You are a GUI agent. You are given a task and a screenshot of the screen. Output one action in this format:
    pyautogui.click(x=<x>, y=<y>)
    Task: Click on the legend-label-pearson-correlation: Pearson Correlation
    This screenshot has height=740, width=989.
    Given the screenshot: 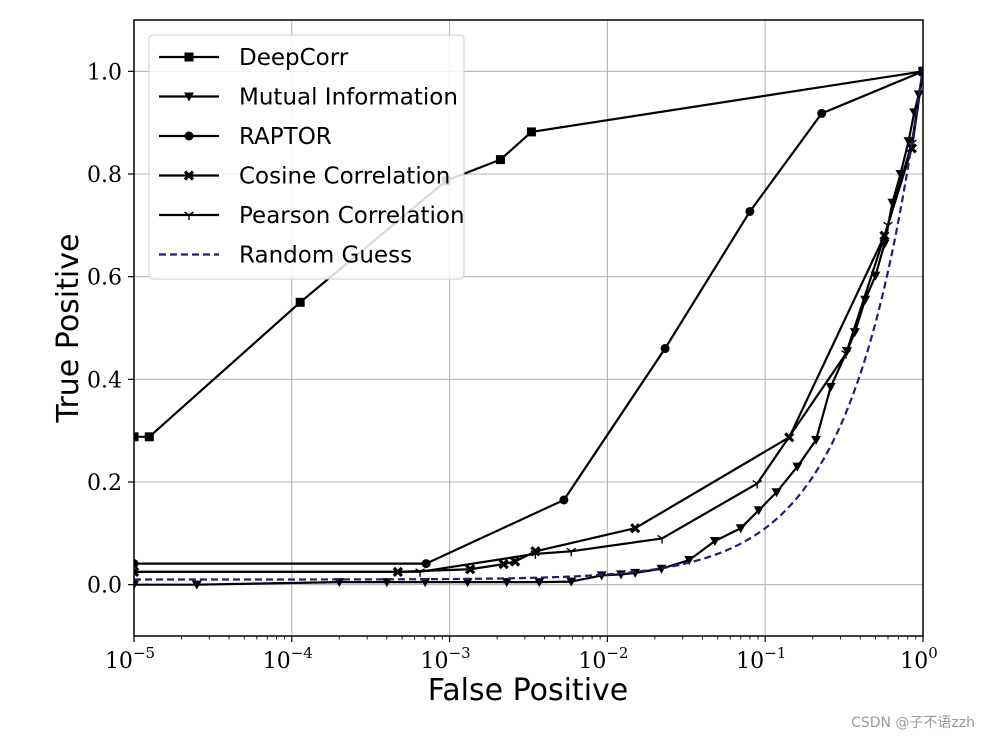 What is the action you would take?
    pyautogui.click(x=352, y=216)
    